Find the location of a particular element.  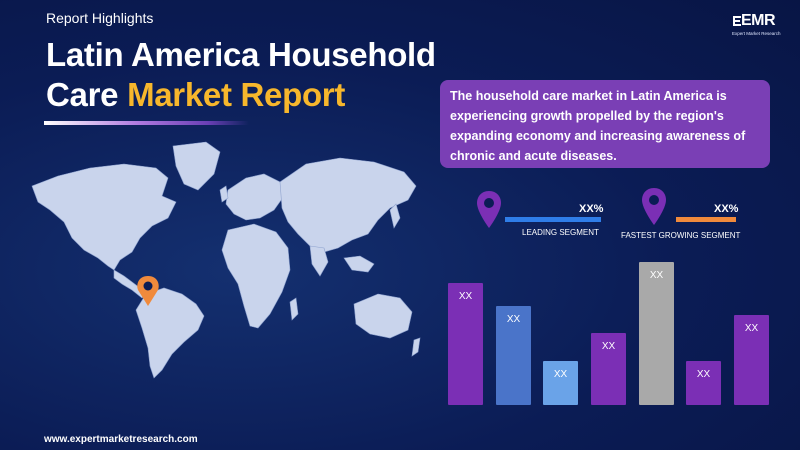

bar-3-label: XX is located at coordinates (560, 374).